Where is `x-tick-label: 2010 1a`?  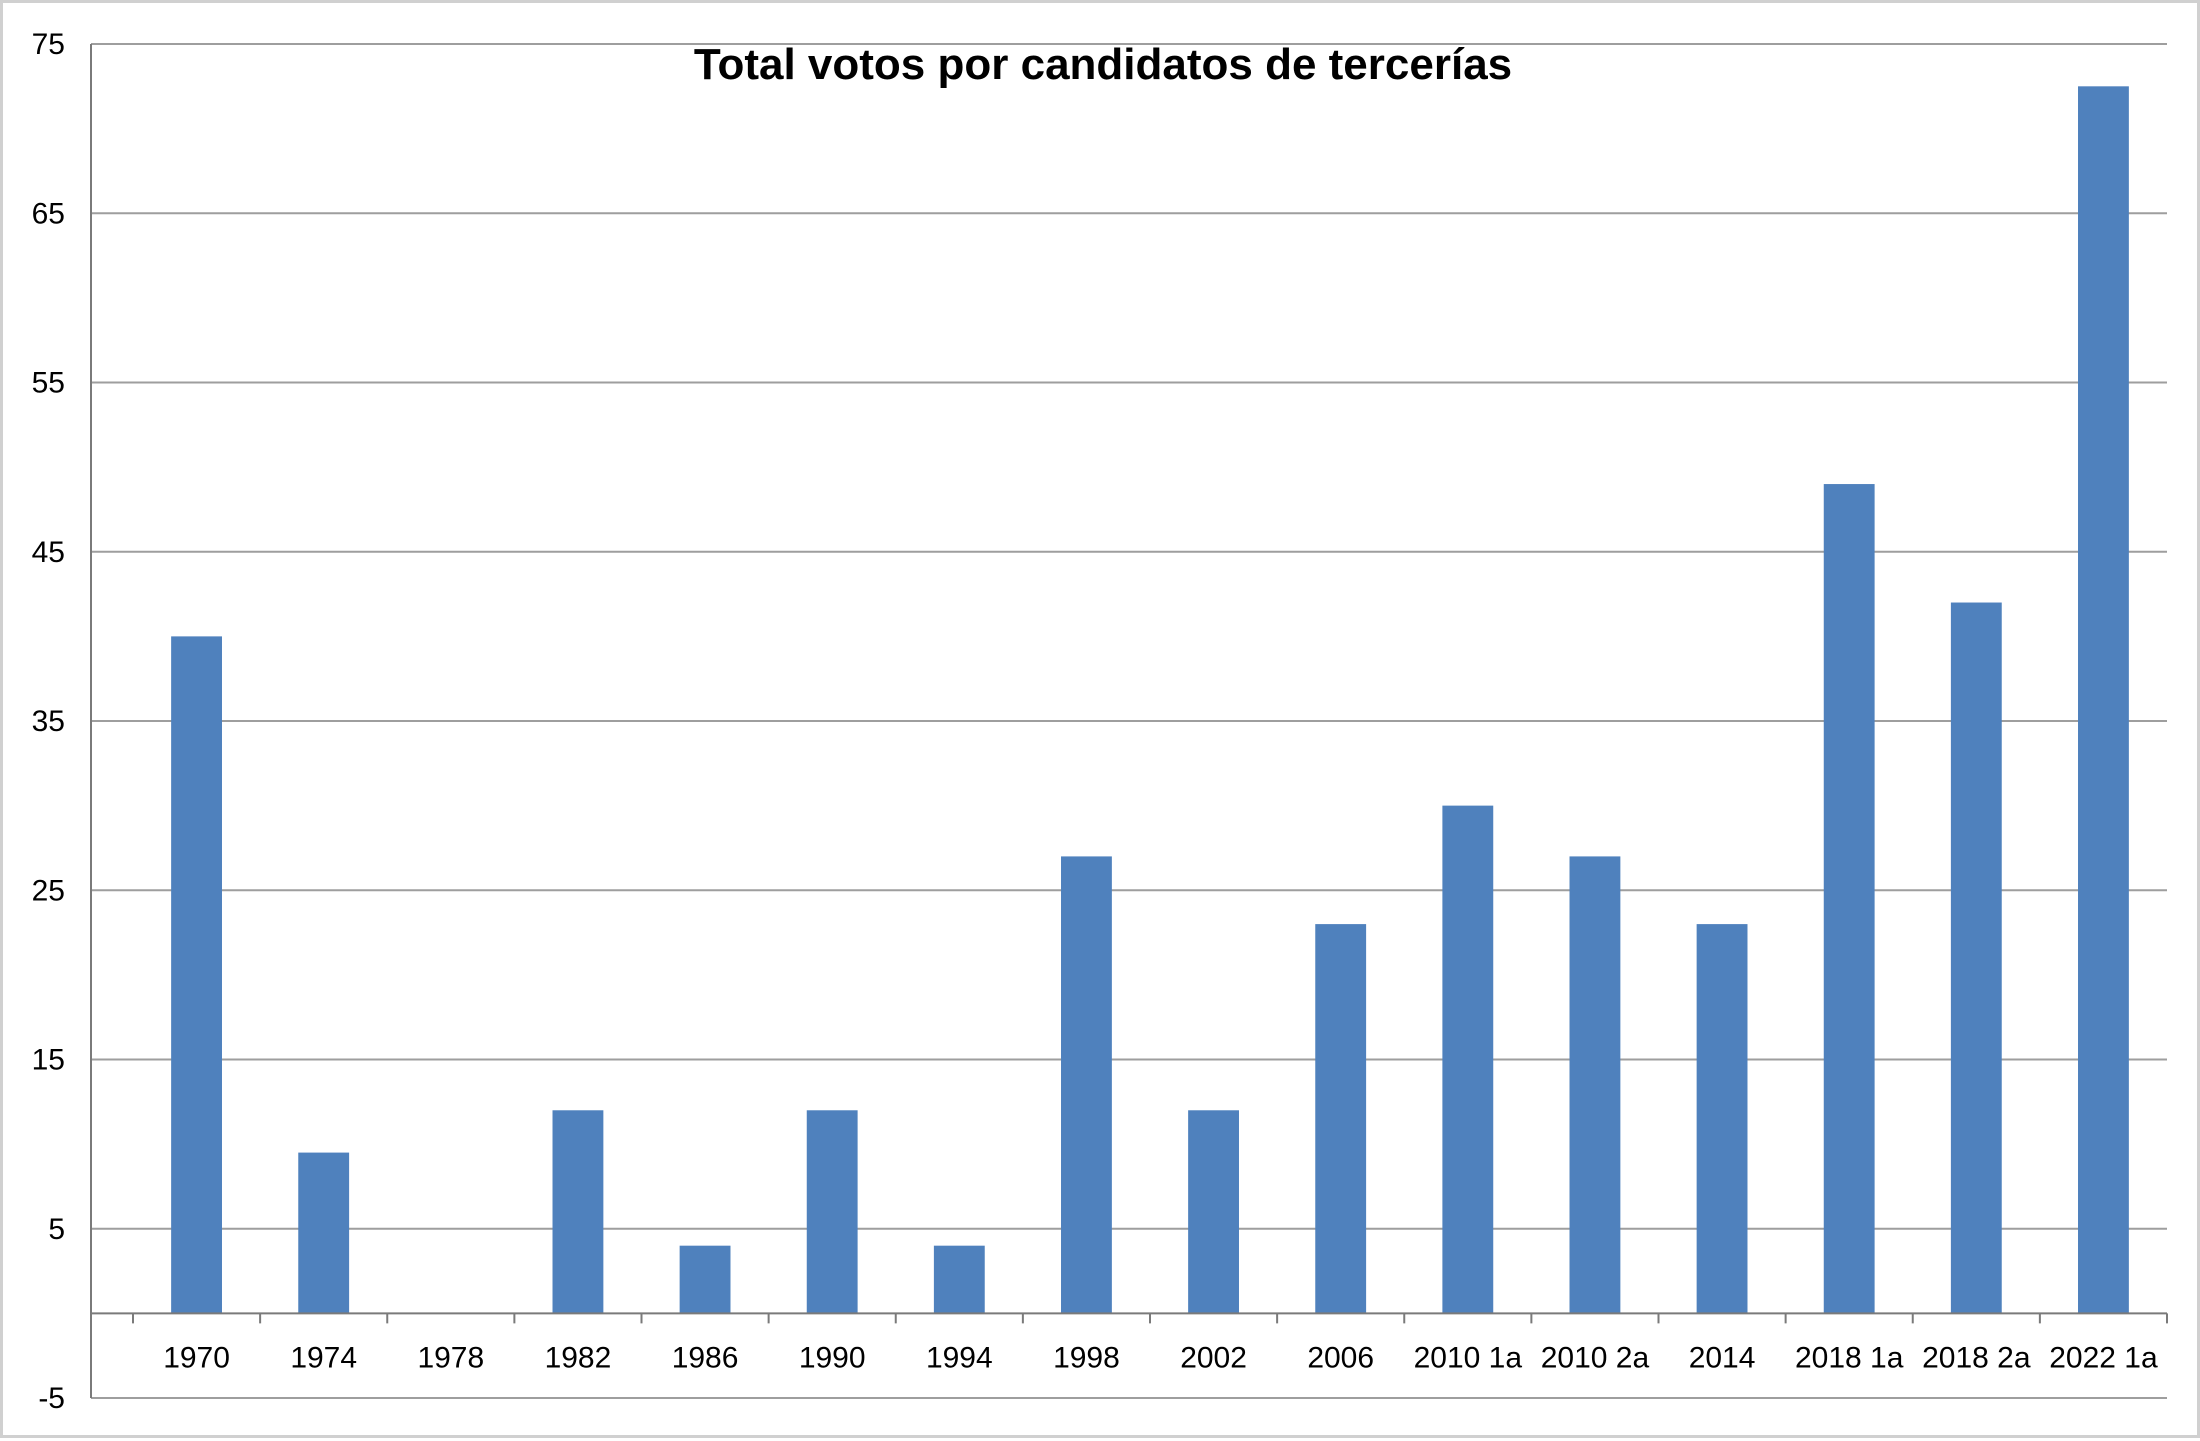 x-tick-label: 2010 1a is located at coordinates (1468, 1357).